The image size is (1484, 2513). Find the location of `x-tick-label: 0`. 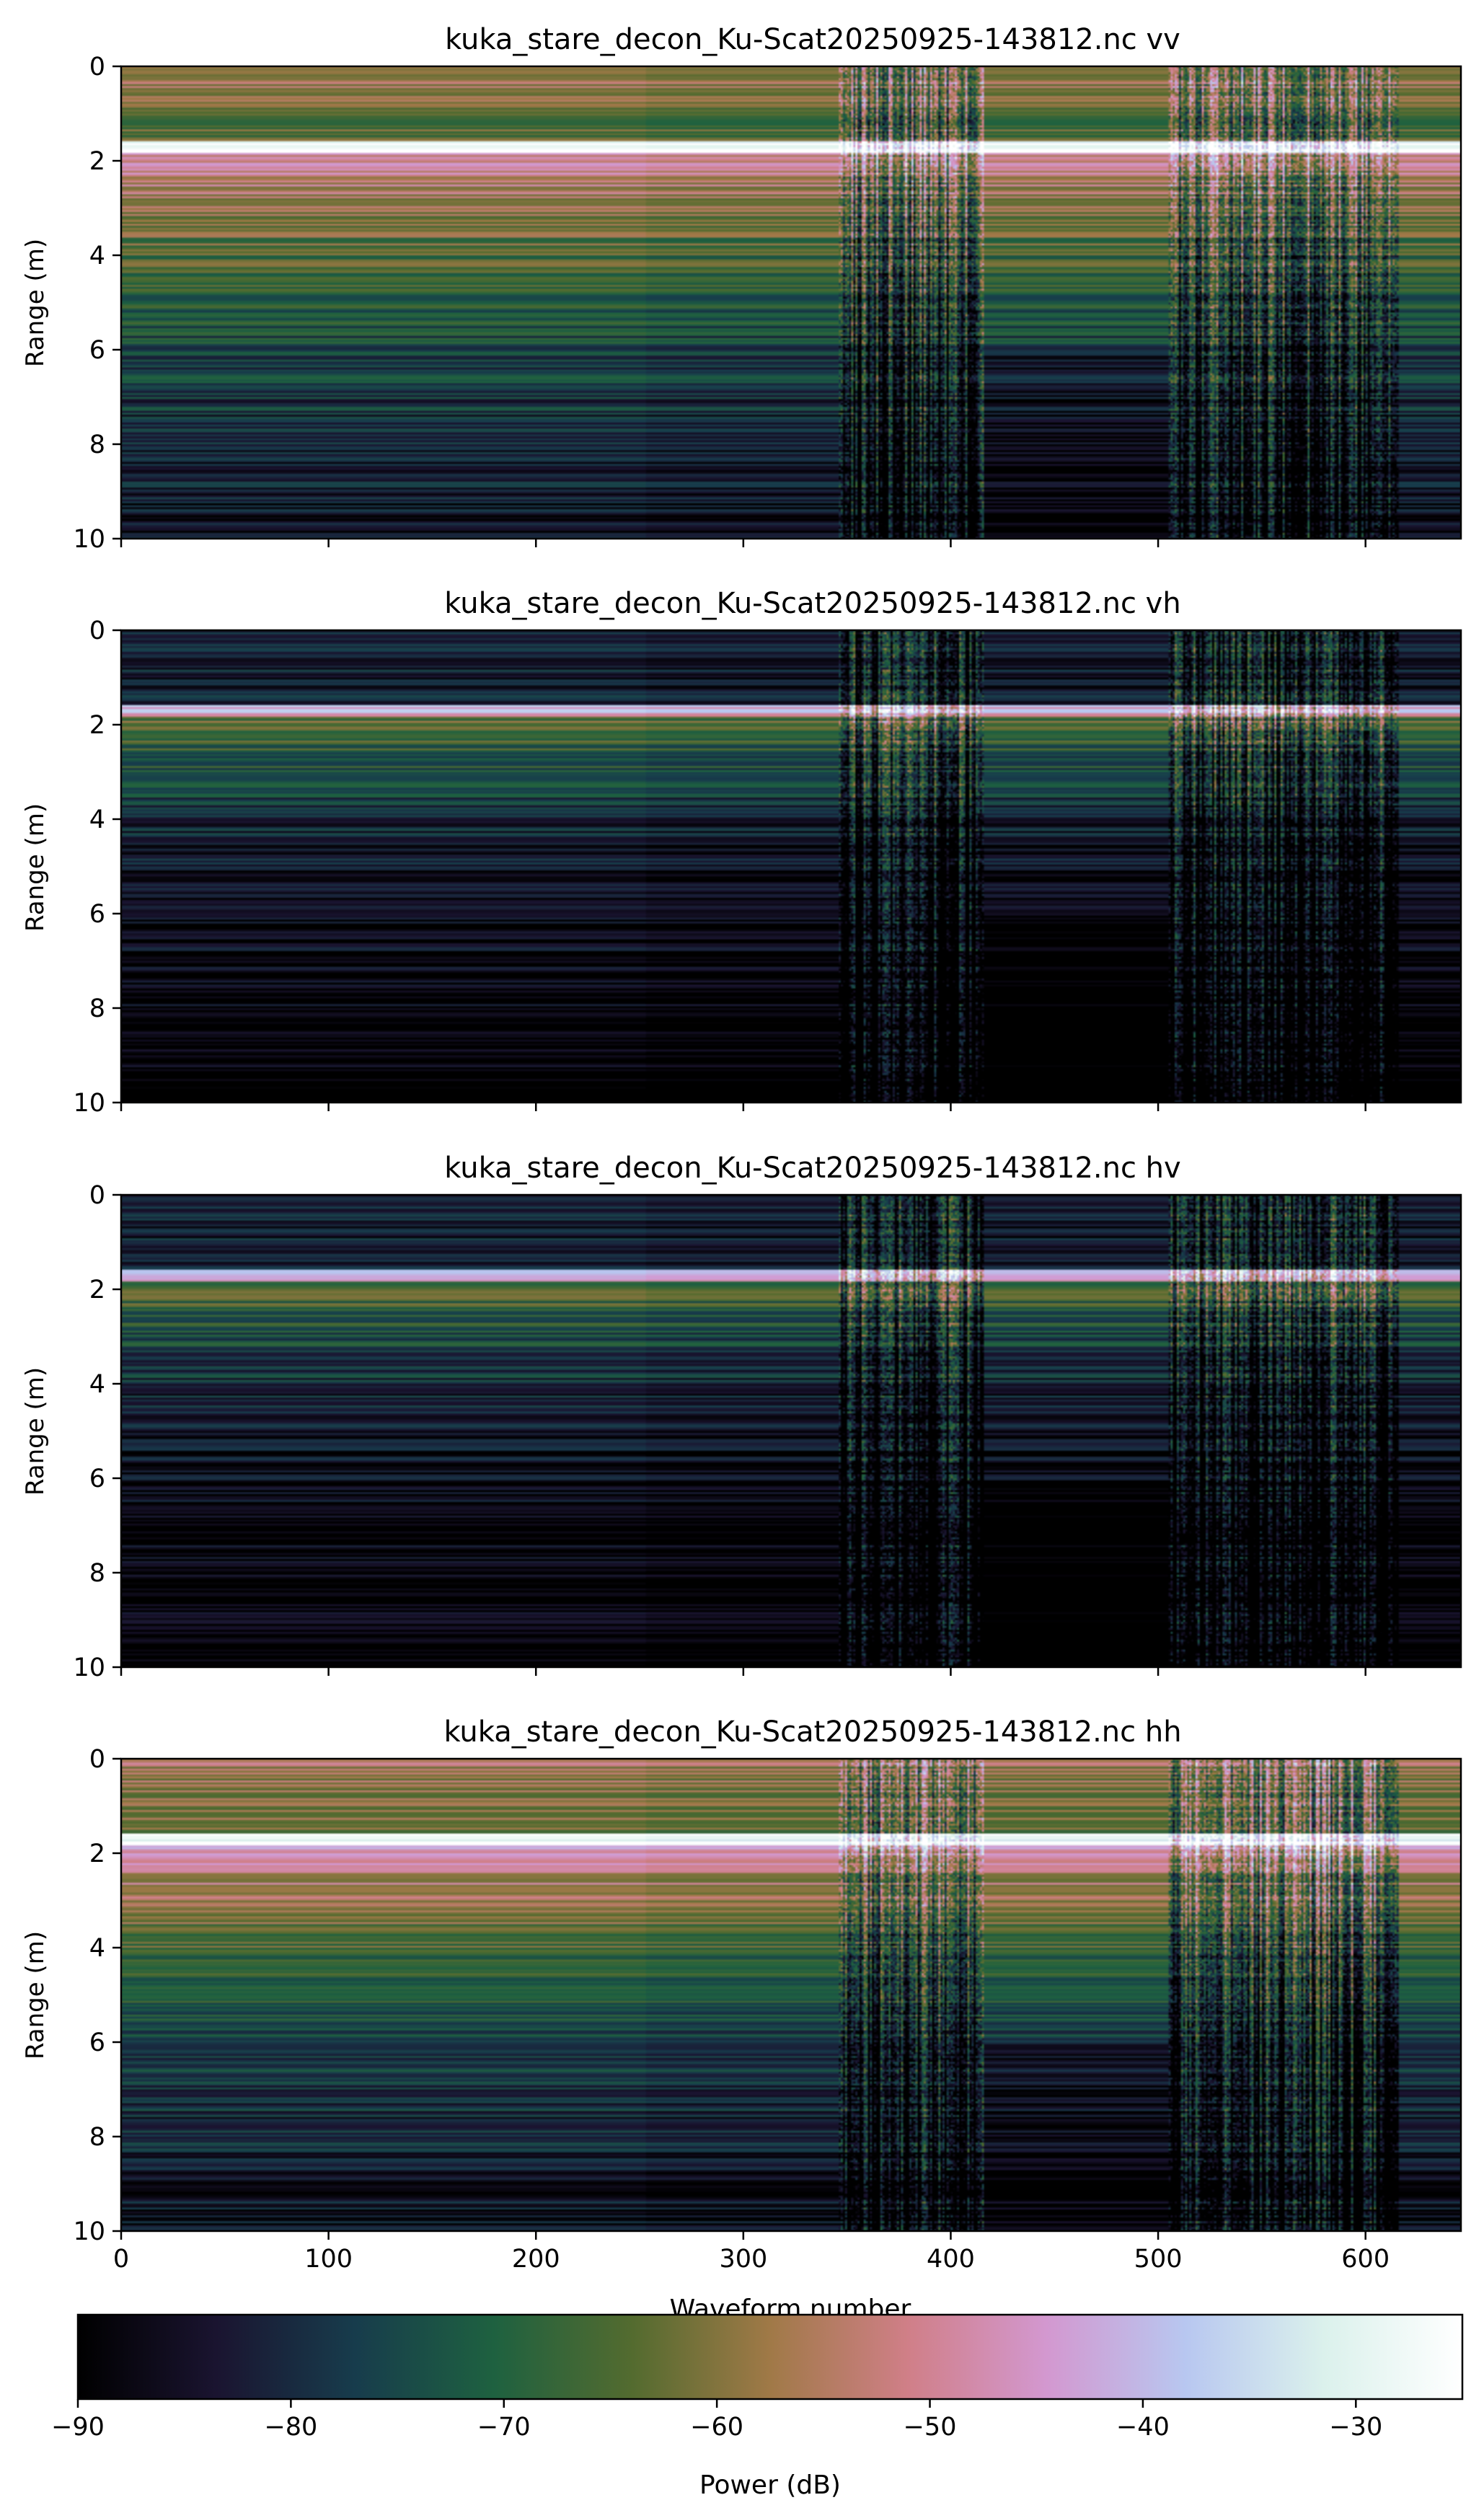

x-tick-label: 0 is located at coordinates (121, 2259).